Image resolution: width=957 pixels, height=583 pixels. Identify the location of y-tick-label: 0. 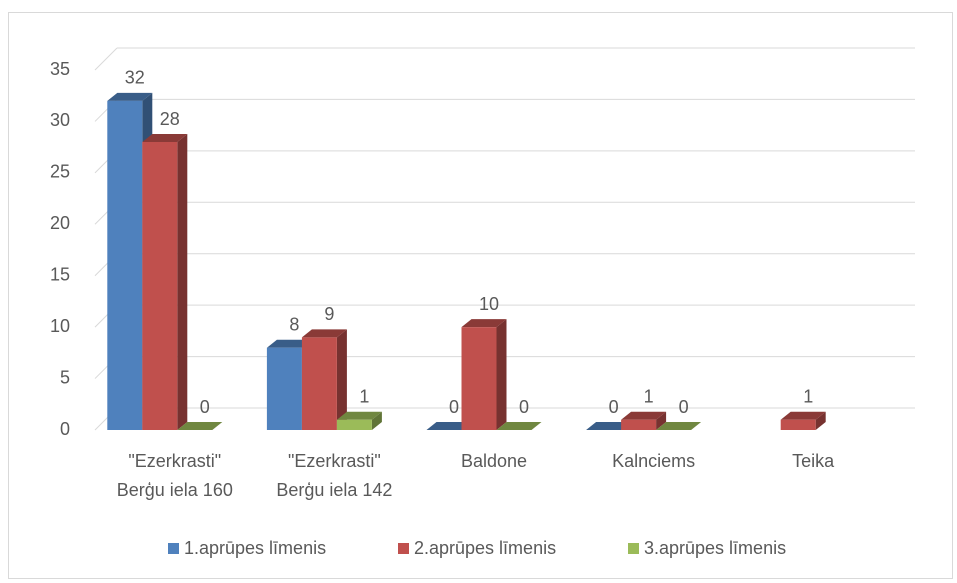
(65, 429).